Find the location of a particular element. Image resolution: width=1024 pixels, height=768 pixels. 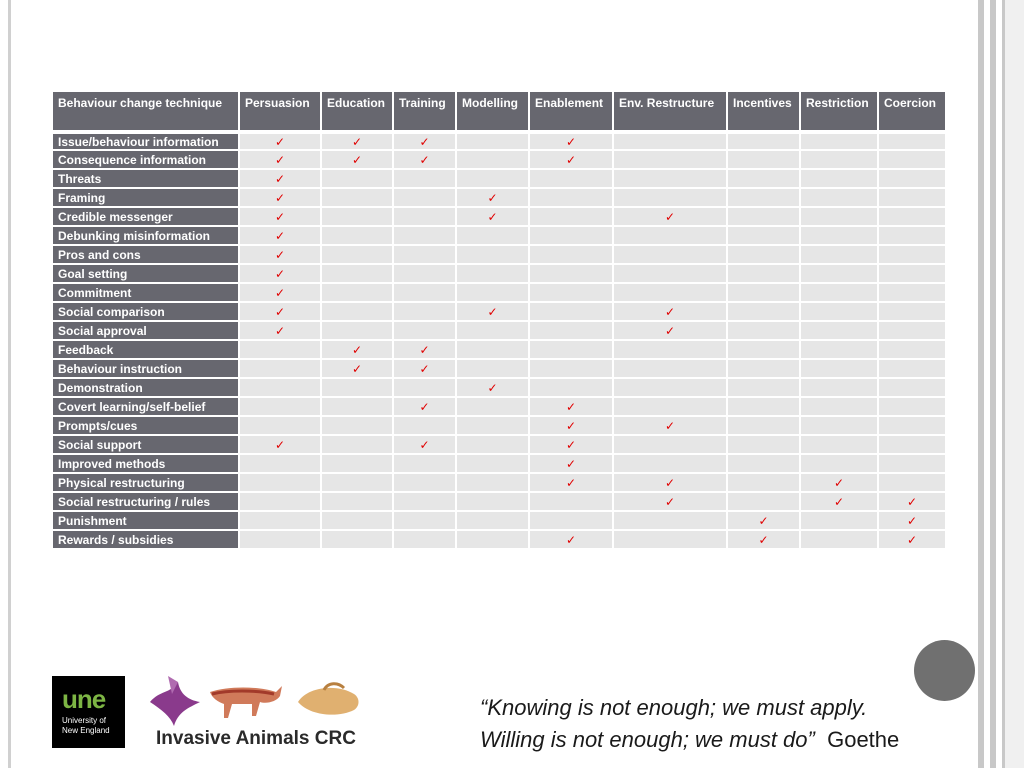

une-logo-mark: une is located at coordinates (84, 699).